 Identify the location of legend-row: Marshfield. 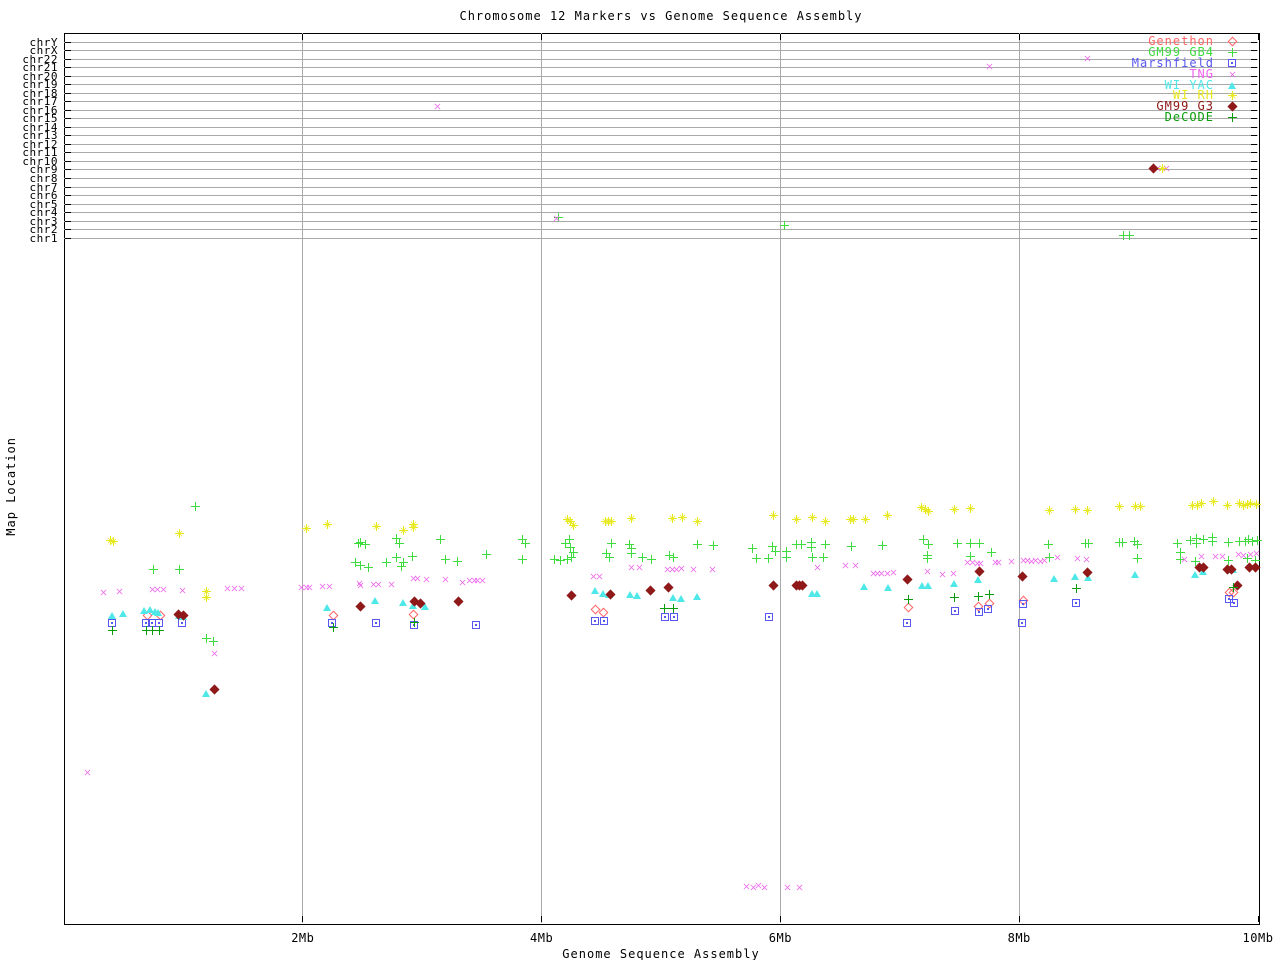
(1147, 63).